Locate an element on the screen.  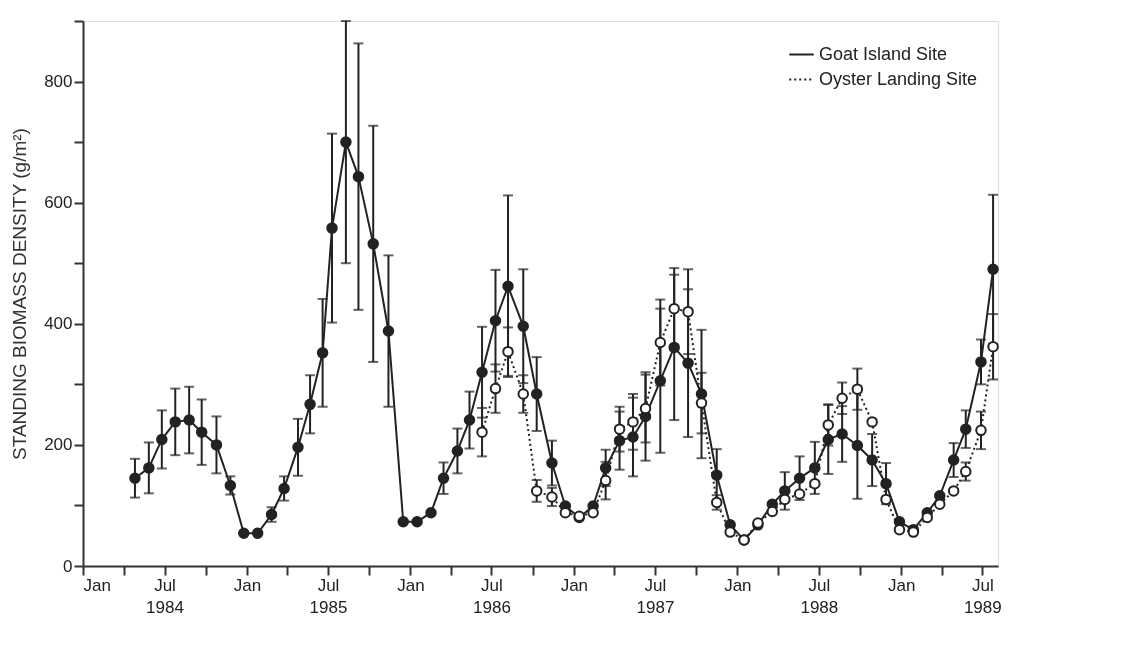
x-tick-label: Jul 1984 is located at coordinates (165, 596).